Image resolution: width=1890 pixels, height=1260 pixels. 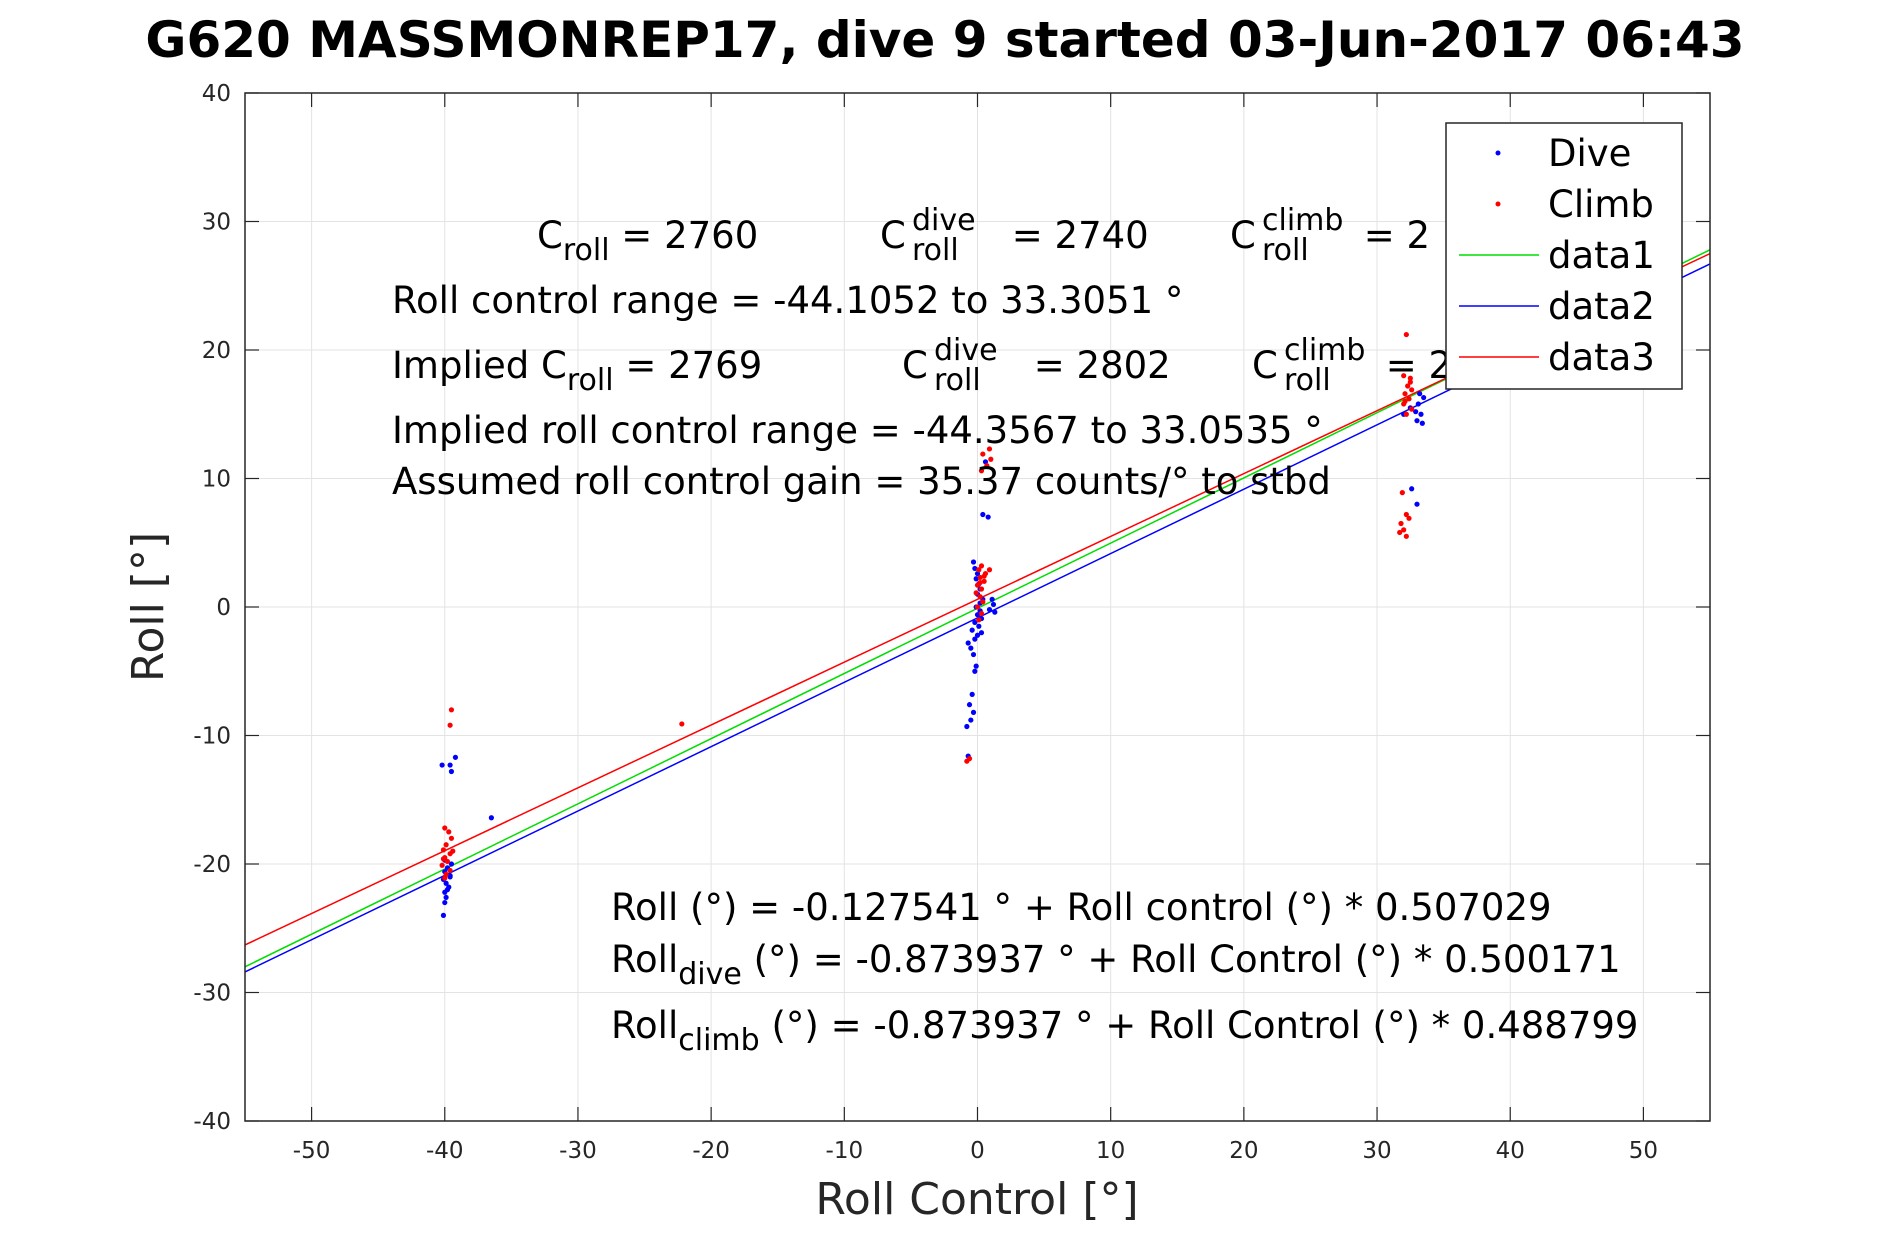 I want to click on x-tick-label: -50, so click(x=312, y=1151).